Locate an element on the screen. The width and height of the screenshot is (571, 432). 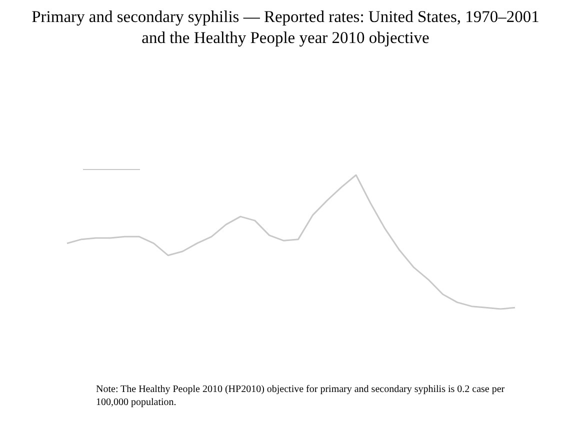
text: Note: The Healthy People 2010 (HP2010) objective for primary and secondary syphilis is 0.2 case per 100,000 population. is located at coordinates (301, 396).